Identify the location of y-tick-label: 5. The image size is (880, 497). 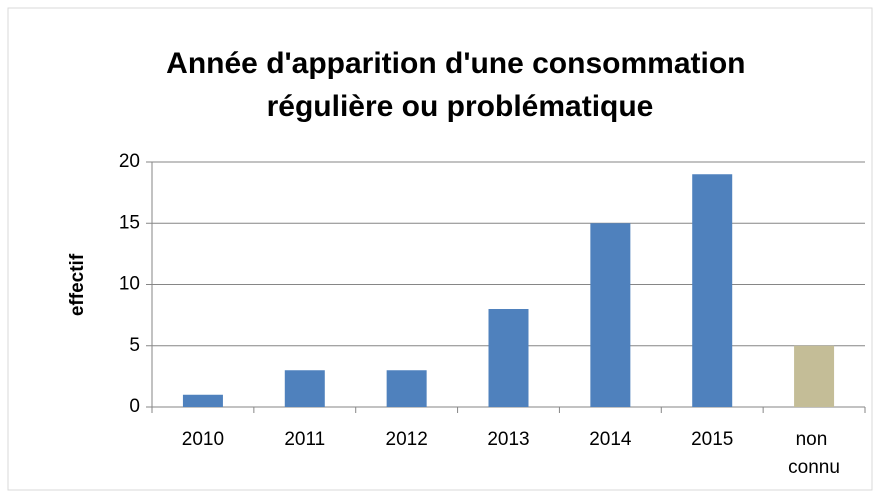
(134, 345).